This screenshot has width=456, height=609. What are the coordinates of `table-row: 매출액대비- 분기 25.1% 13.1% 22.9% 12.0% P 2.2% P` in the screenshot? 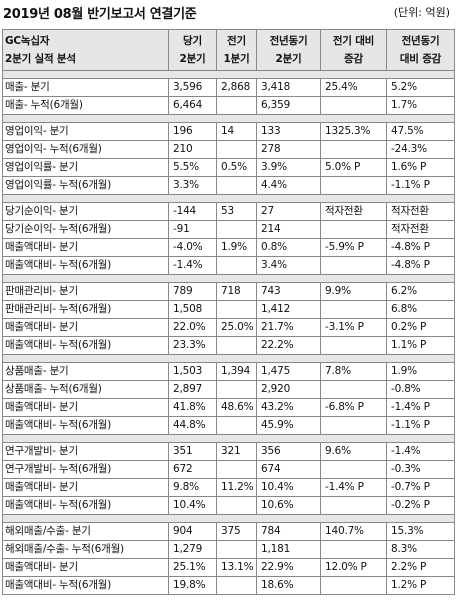 It's located at (228, 567).